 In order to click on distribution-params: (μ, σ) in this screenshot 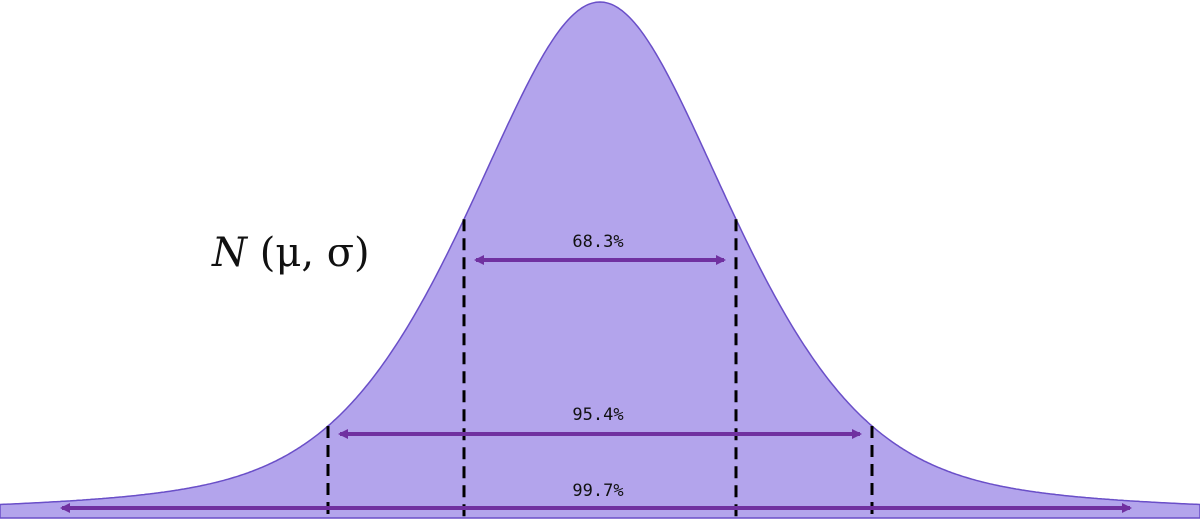, I will do `click(315, 253)`.